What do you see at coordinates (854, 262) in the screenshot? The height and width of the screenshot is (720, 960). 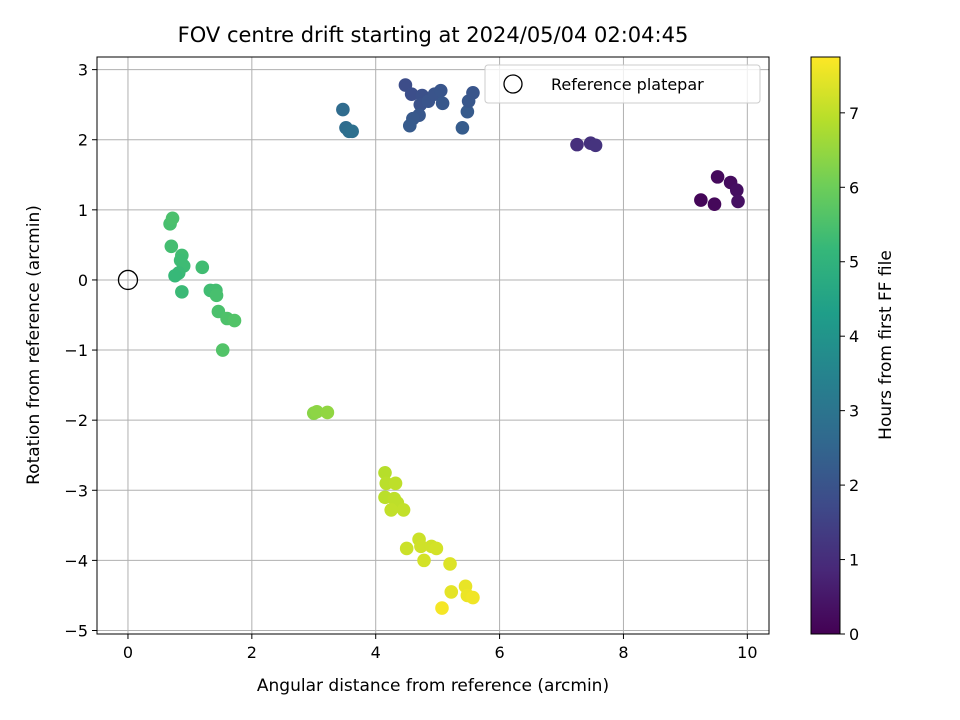 I see `colorbar-tick-label: 5` at bounding box center [854, 262].